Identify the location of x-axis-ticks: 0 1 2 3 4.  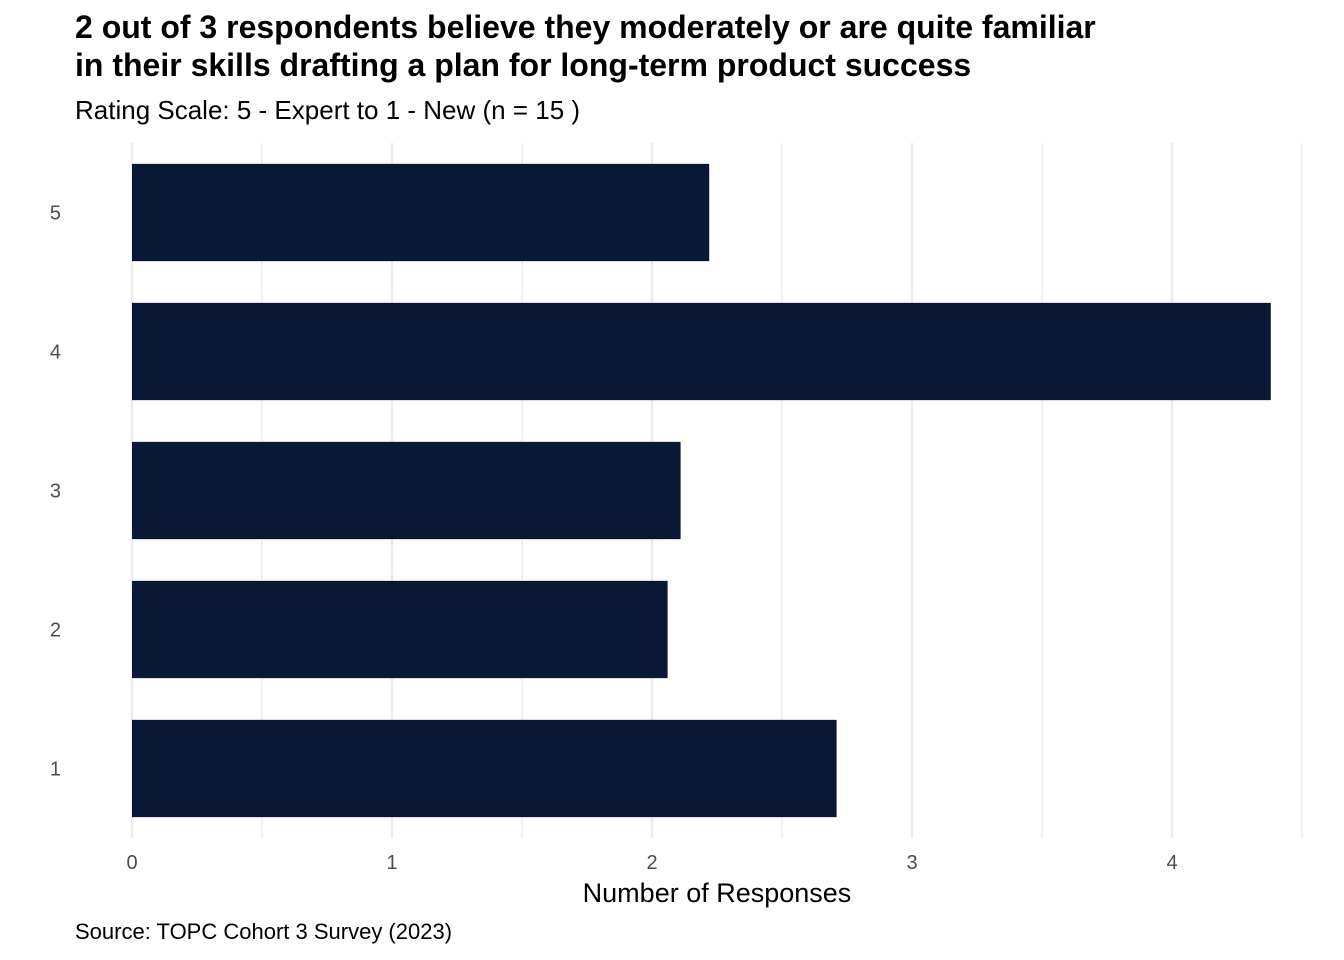
(651, 863).